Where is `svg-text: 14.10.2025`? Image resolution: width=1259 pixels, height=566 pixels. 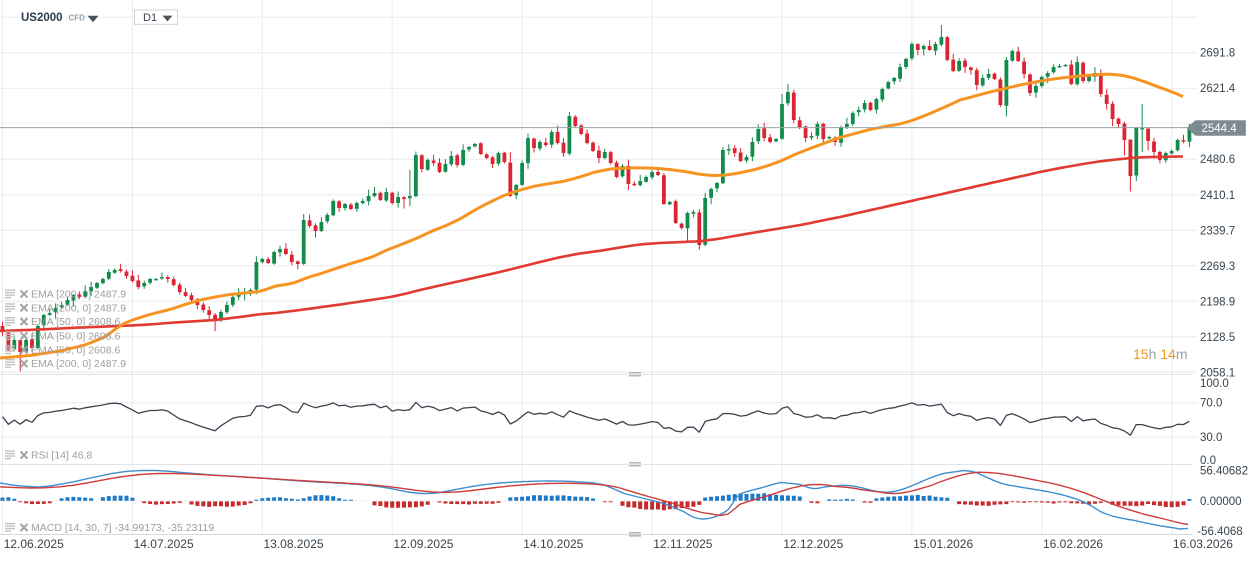 svg-text: 14.10.2025 is located at coordinates (553, 544).